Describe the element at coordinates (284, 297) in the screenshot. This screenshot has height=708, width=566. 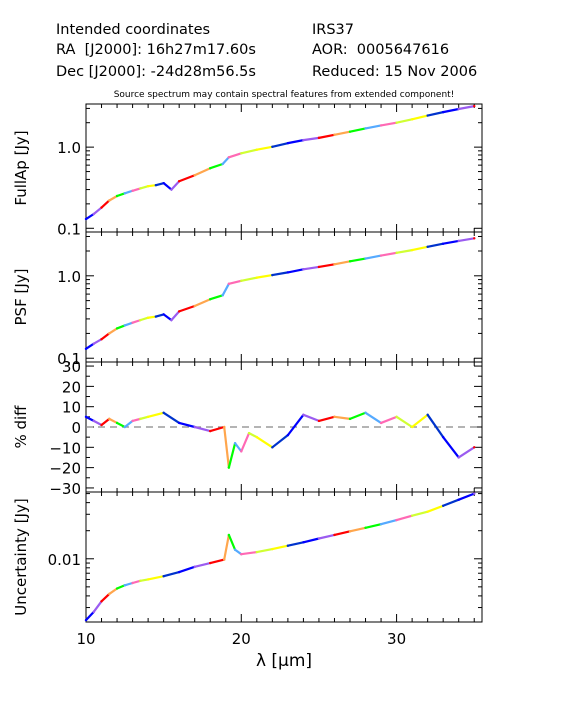
I see `panel-frame-psf` at that location.